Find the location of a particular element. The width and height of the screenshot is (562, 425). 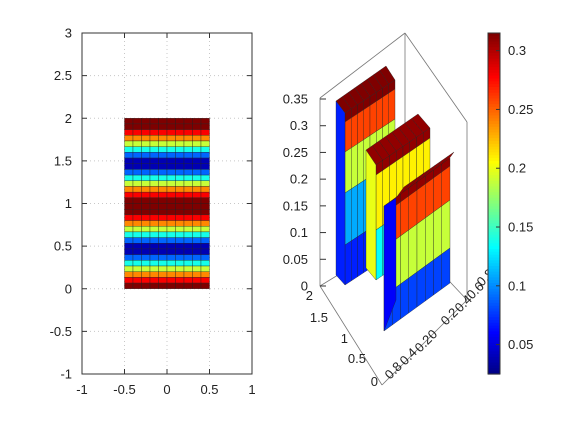

slab3-front-facet is located at coordinates (421, 245).